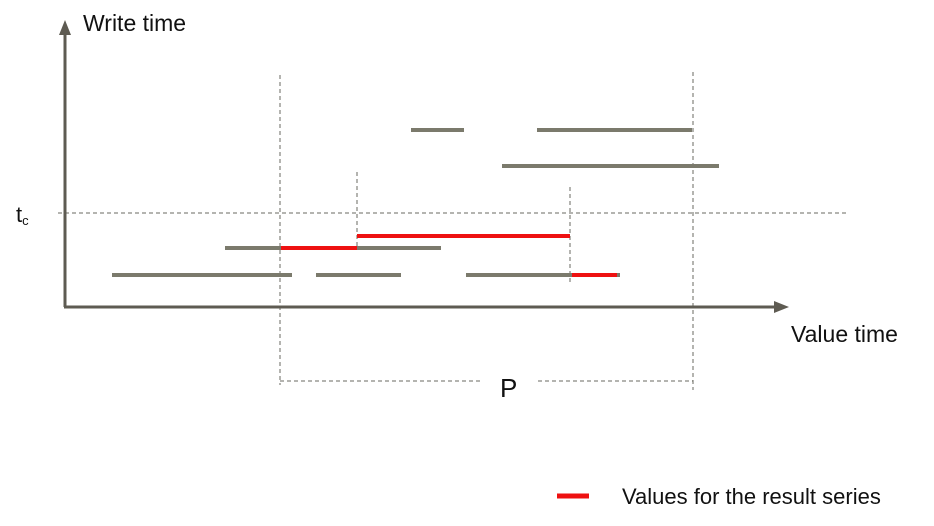 Image resolution: width=934 pixels, height=526 pixels. What do you see at coordinates (135, 23) in the screenshot?
I see `y-axis-label: Write time` at bounding box center [135, 23].